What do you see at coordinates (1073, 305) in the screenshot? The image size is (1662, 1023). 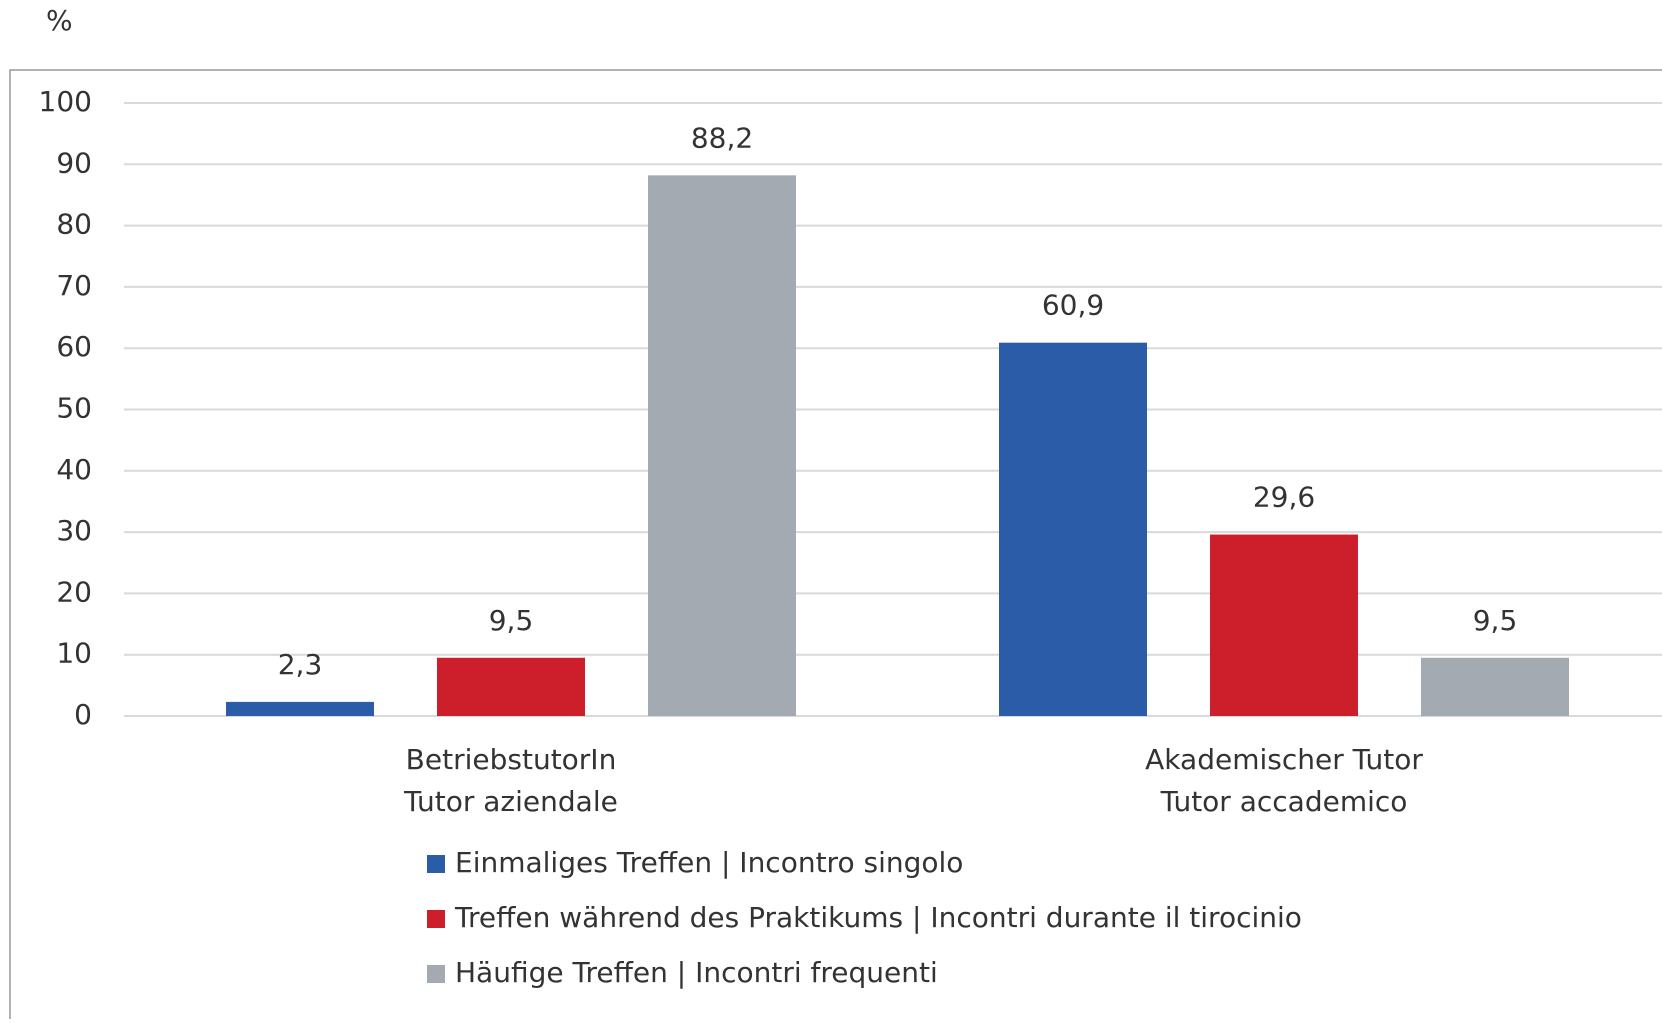 I see `data-label: 60,9` at bounding box center [1073, 305].